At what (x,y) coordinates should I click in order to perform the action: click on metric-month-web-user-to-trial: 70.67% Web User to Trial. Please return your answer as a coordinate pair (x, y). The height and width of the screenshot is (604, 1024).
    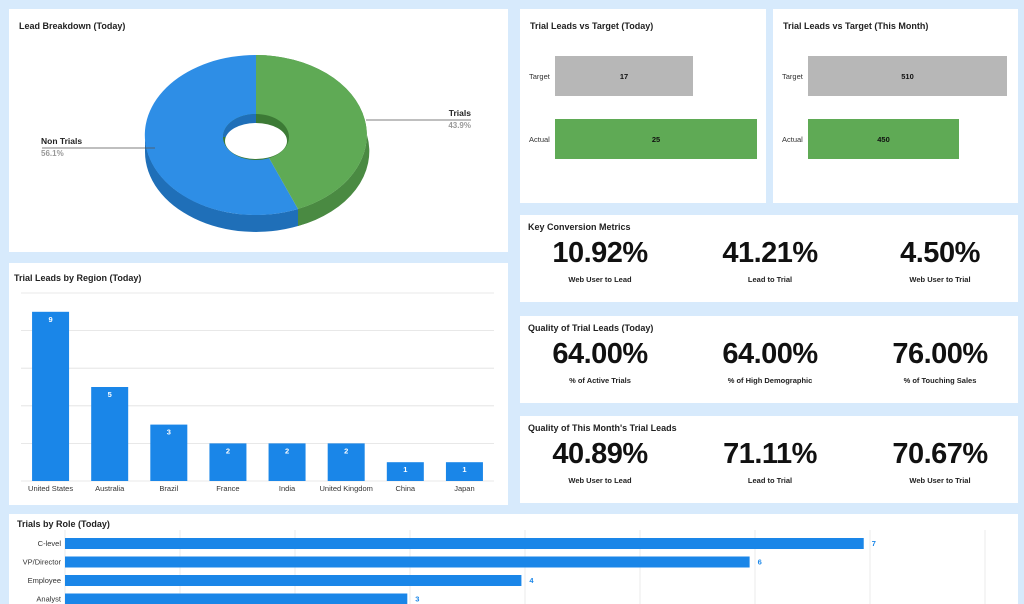
    Looking at the image, I should click on (940, 461).